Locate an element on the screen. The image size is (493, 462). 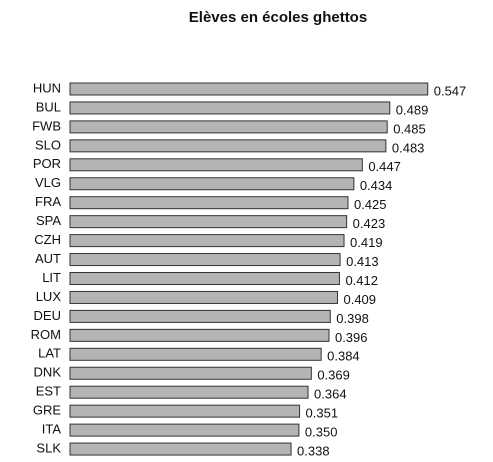
category-label: SLK is located at coordinates (48, 447).